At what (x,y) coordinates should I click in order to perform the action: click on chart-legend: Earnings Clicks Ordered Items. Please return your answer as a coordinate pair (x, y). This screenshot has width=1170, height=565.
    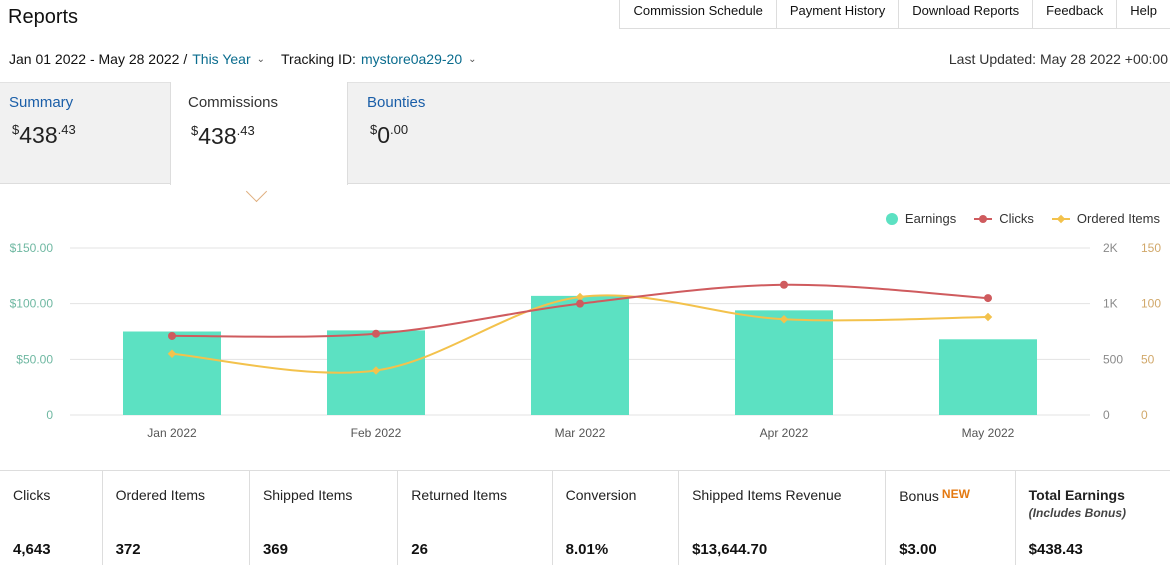
    Looking at the image, I should click on (1014, 218).